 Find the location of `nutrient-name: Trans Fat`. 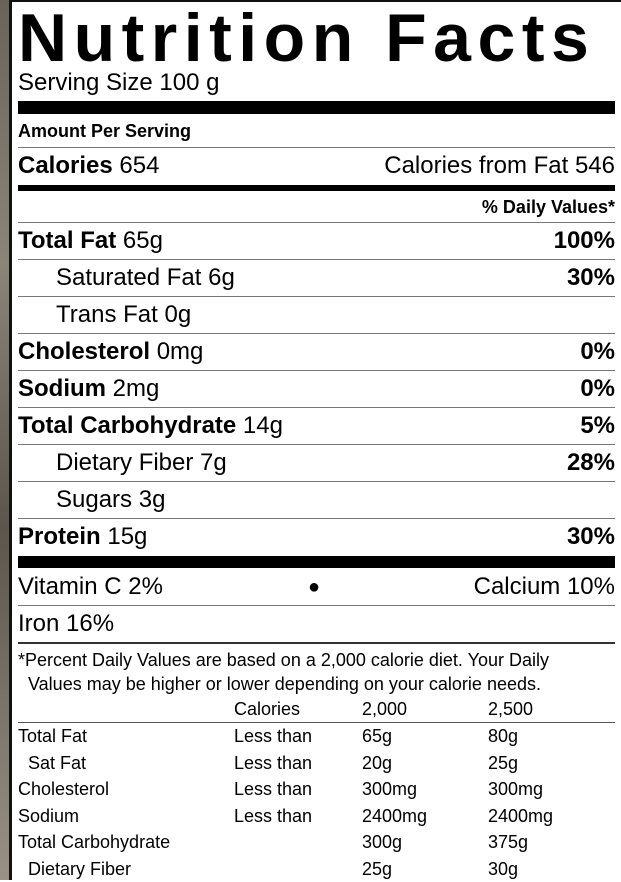

nutrient-name: Trans Fat is located at coordinates (107, 314).